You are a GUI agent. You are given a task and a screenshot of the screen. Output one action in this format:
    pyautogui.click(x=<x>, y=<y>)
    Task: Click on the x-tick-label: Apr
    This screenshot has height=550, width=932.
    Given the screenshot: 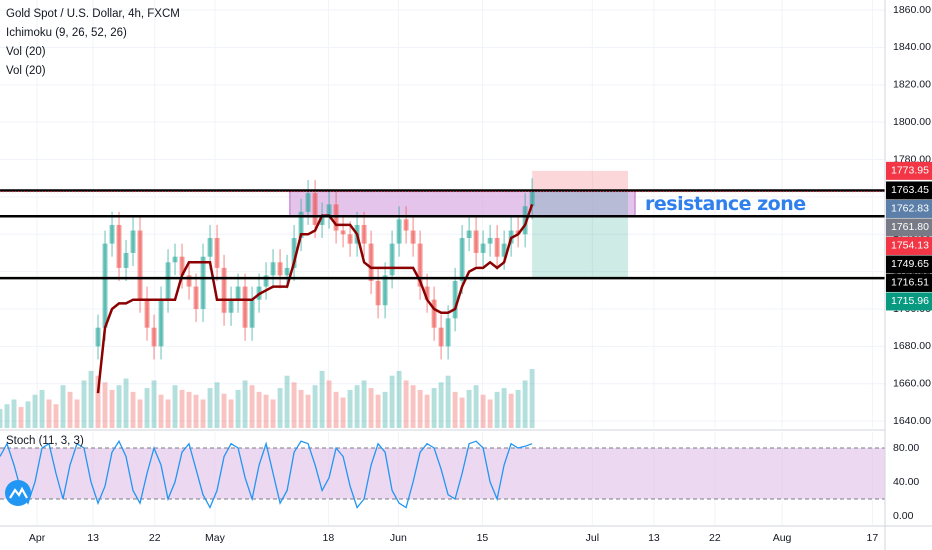 What is the action you would take?
    pyautogui.click(x=37, y=538)
    